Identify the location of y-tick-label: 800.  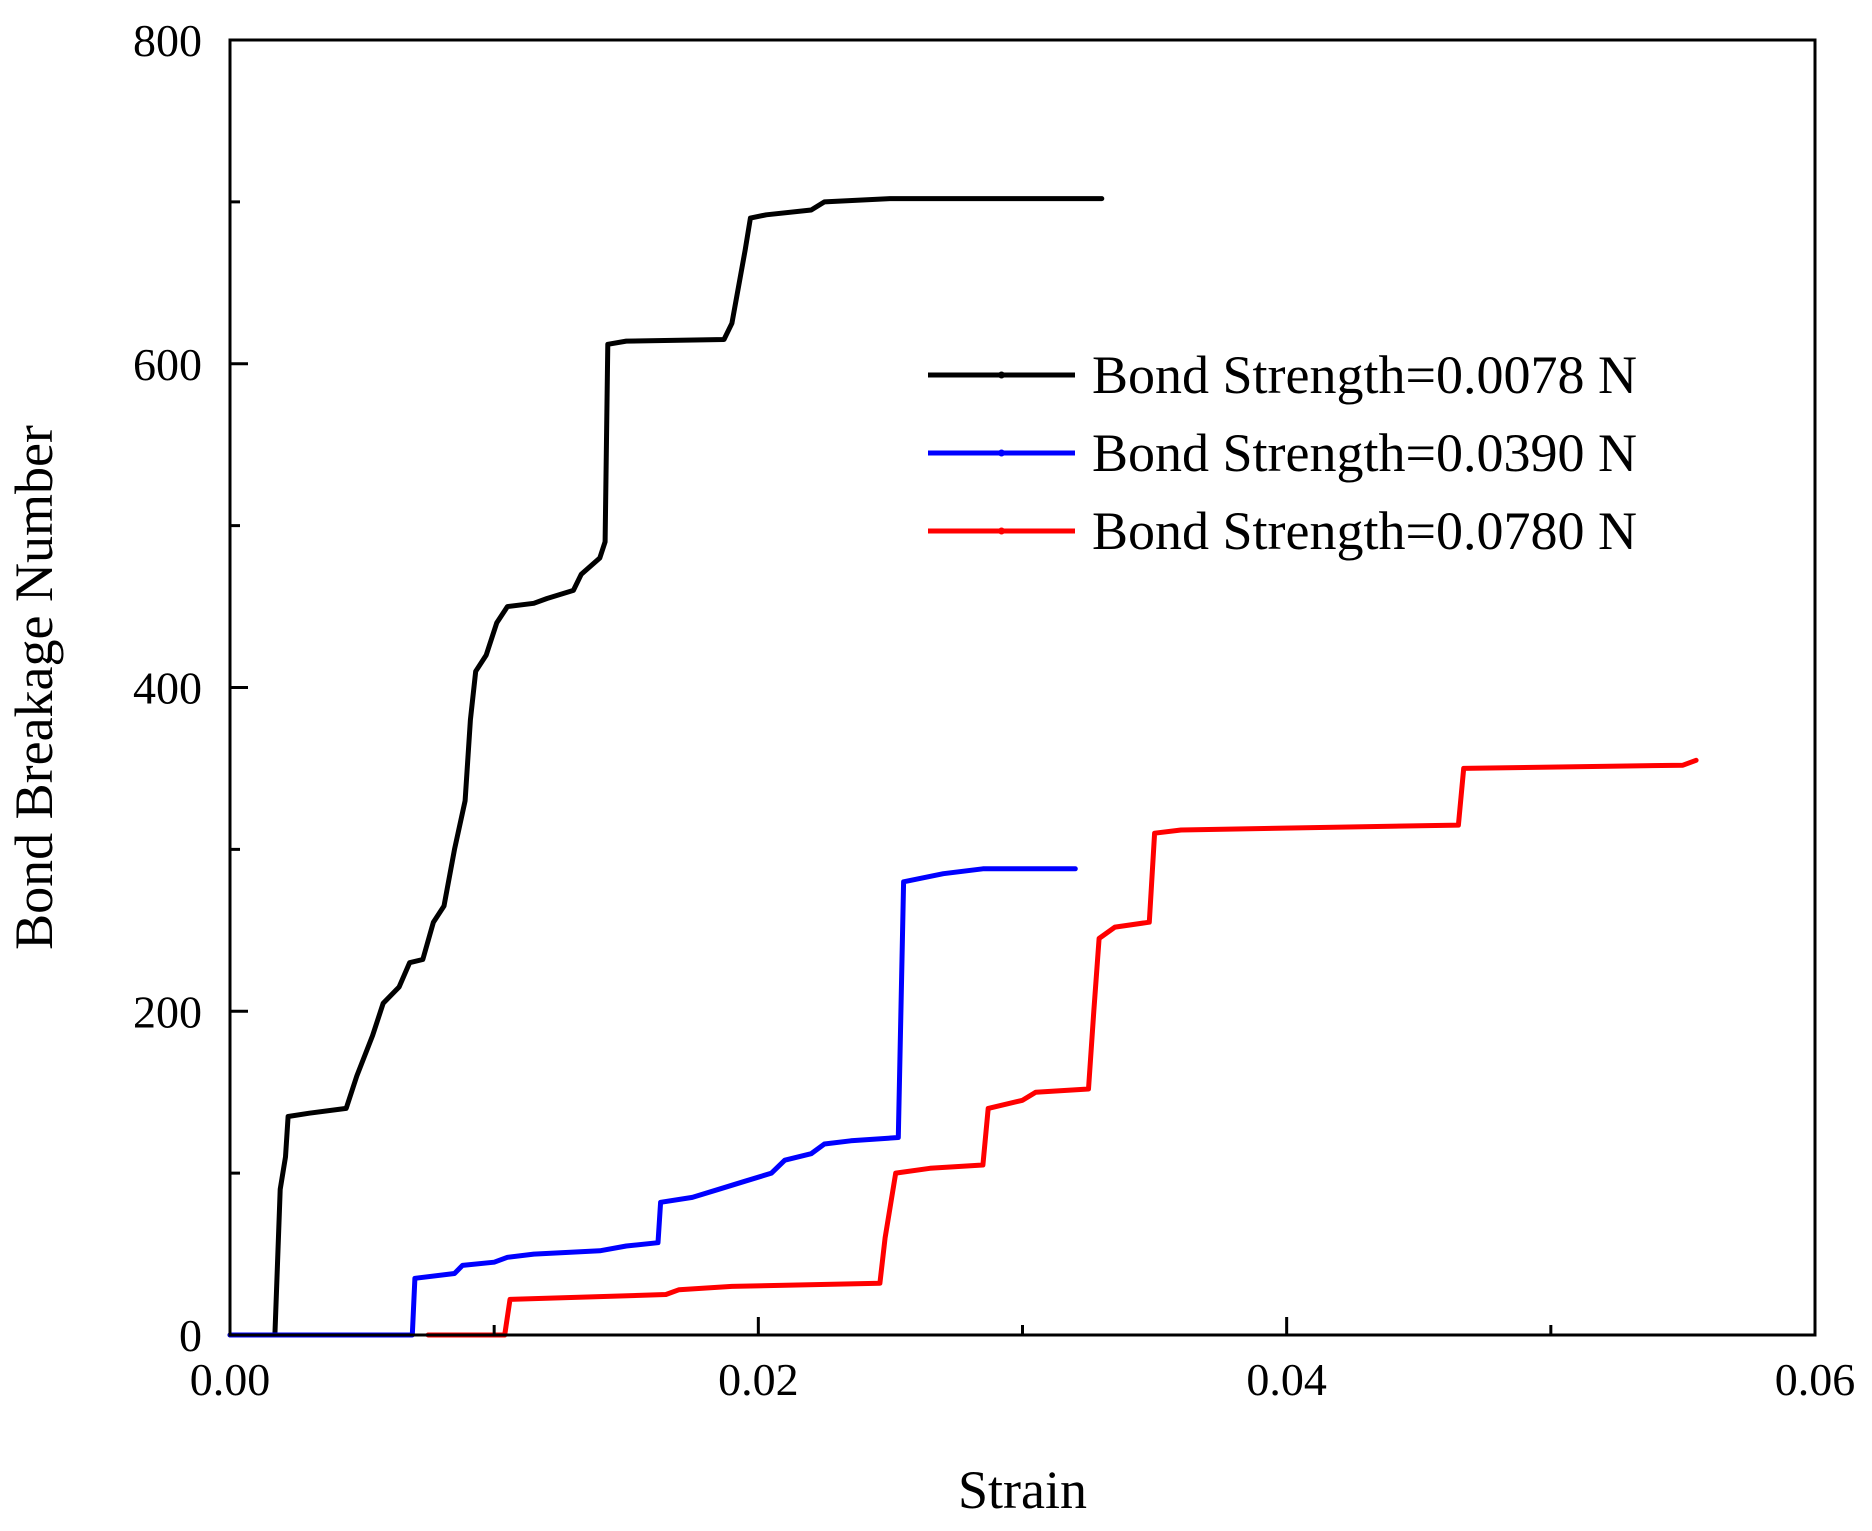
(167, 40).